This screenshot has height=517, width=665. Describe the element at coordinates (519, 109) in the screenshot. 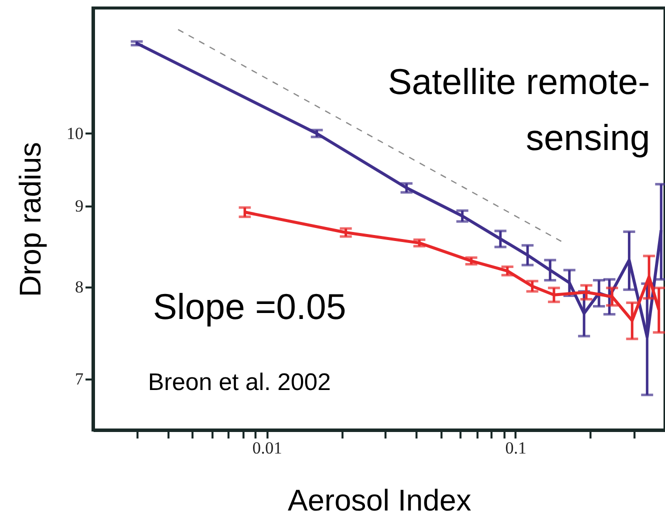

I see `annotation: Satellite remote-sensing` at that location.